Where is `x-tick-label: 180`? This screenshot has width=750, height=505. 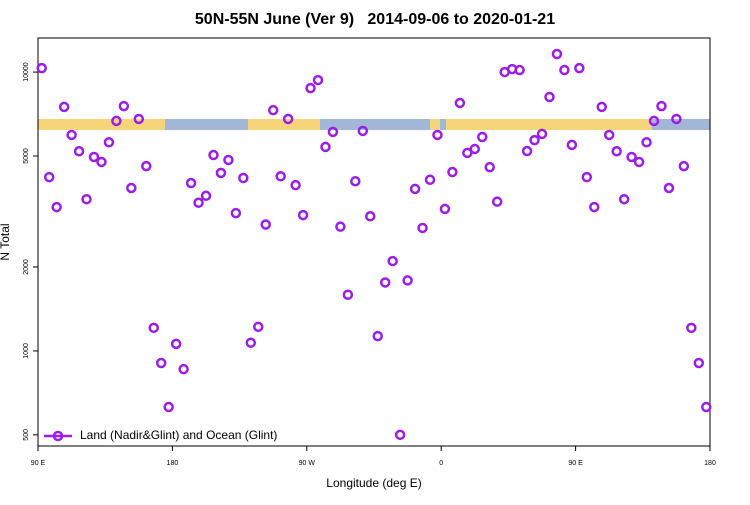 x-tick-label: 180 is located at coordinates (173, 463).